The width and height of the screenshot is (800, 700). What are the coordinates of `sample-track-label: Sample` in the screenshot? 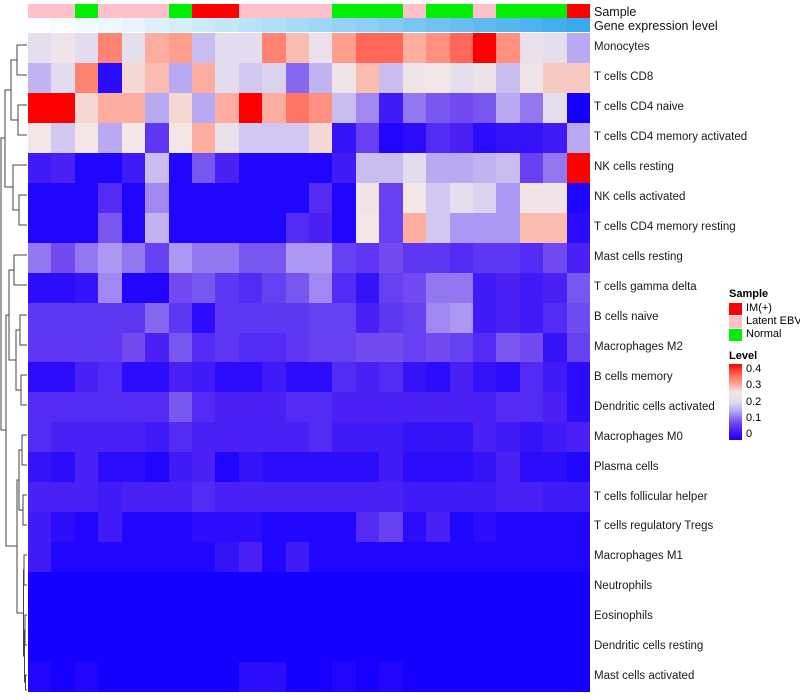 It's located at (615, 12).